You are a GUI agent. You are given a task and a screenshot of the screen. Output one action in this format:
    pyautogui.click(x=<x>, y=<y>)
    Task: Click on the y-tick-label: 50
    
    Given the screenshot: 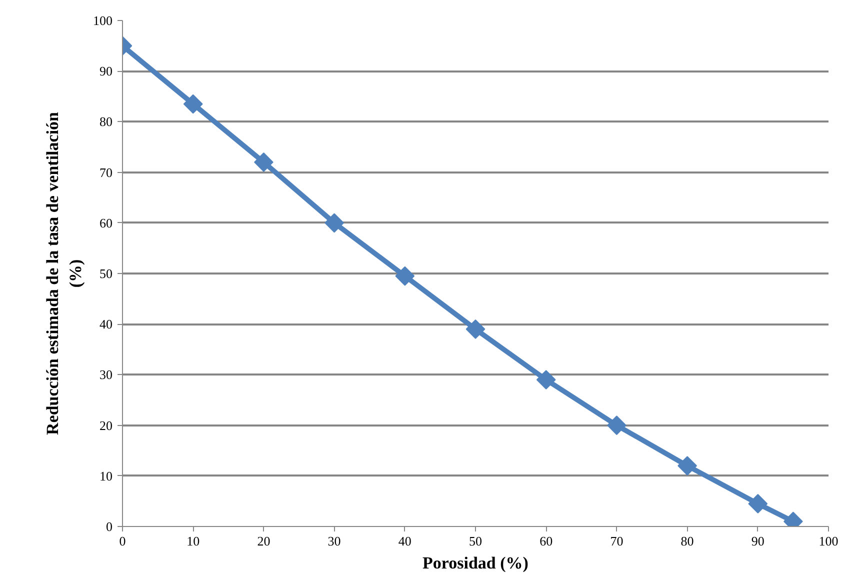 What is the action you would take?
    pyautogui.click(x=106, y=273)
    